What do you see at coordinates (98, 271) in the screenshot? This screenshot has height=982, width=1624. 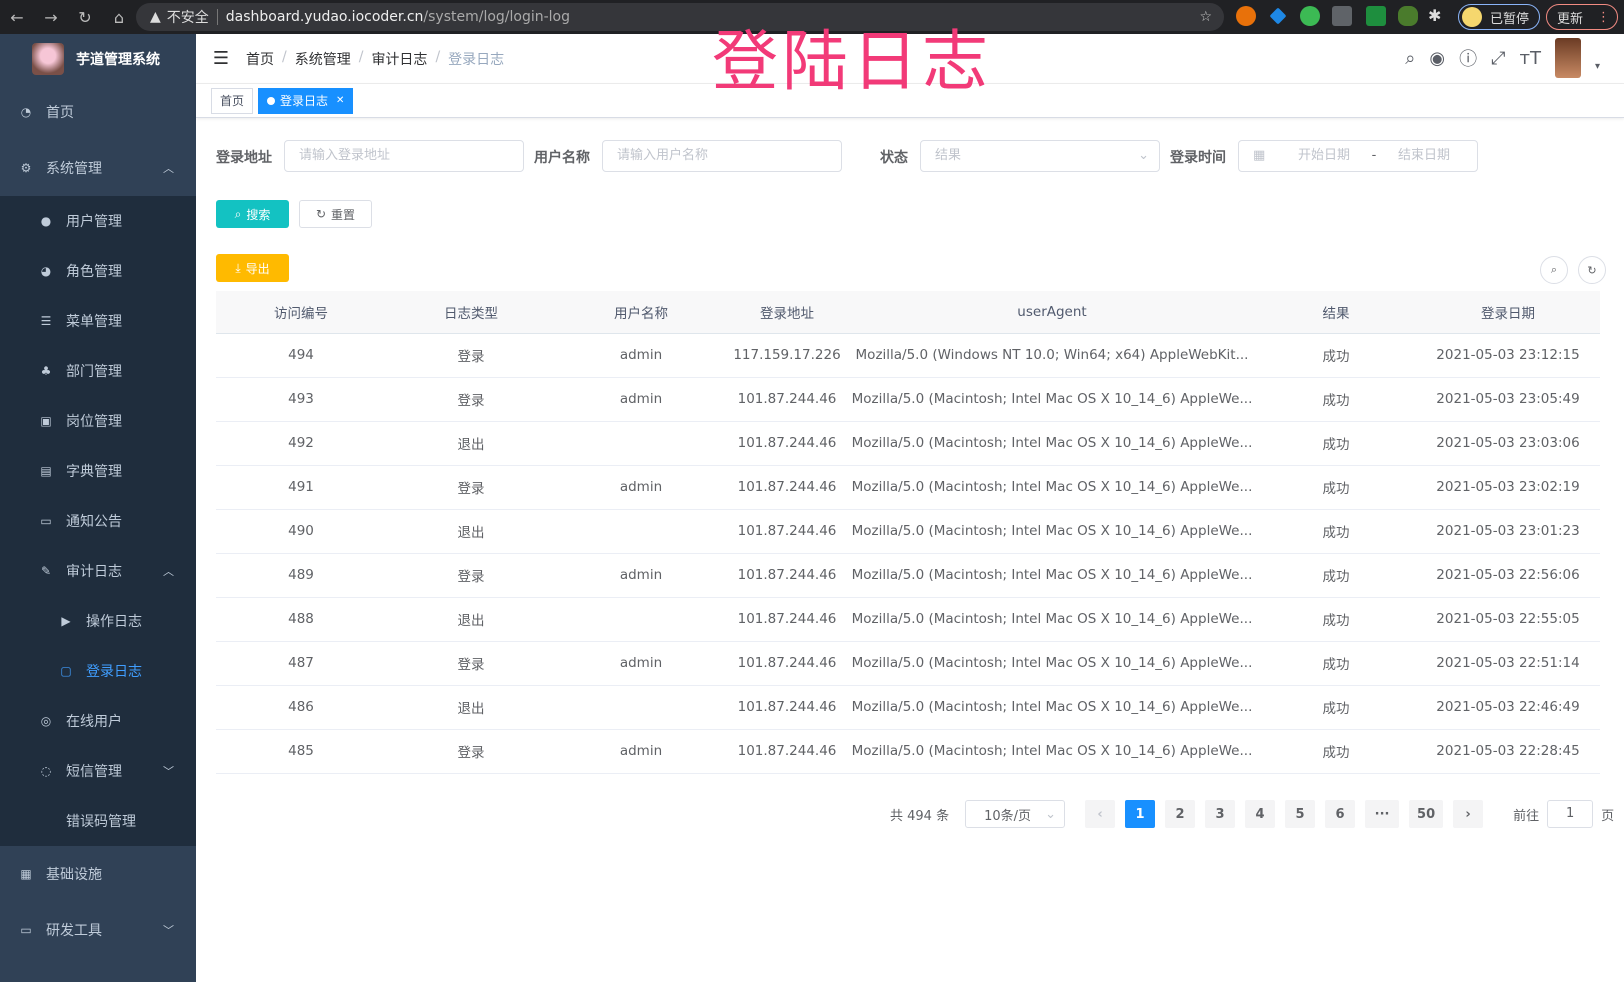 I see `sidebar-item: ◕ 角色管理` at bounding box center [98, 271].